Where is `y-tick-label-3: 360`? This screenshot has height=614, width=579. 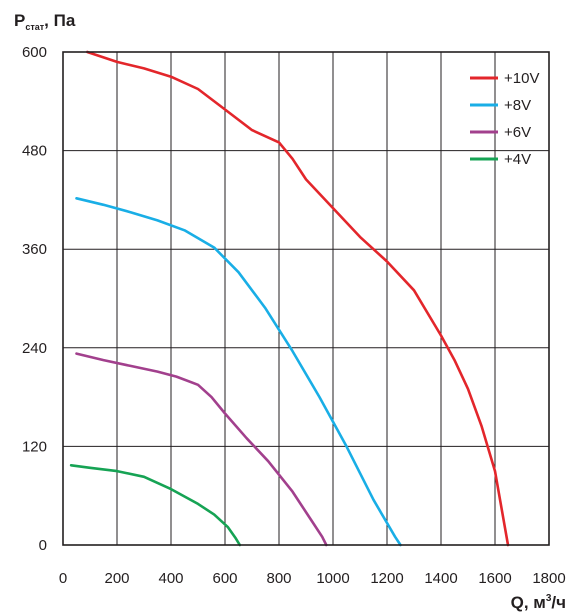
y-tick-label-3: 360 is located at coordinates (34, 249).